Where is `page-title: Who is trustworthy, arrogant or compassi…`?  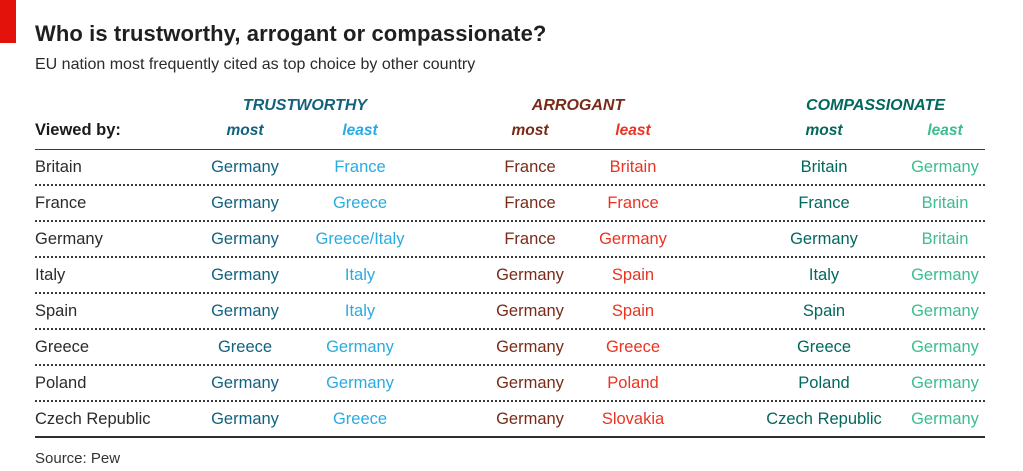 page-title: Who is trustworthy, arrogant or compassi… is located at coordinates (291, 33).